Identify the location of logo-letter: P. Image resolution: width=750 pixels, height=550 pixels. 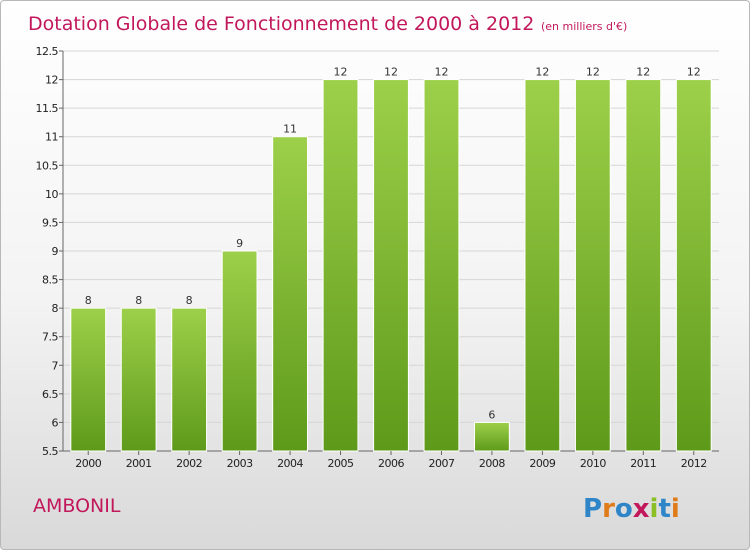
(592, 509).